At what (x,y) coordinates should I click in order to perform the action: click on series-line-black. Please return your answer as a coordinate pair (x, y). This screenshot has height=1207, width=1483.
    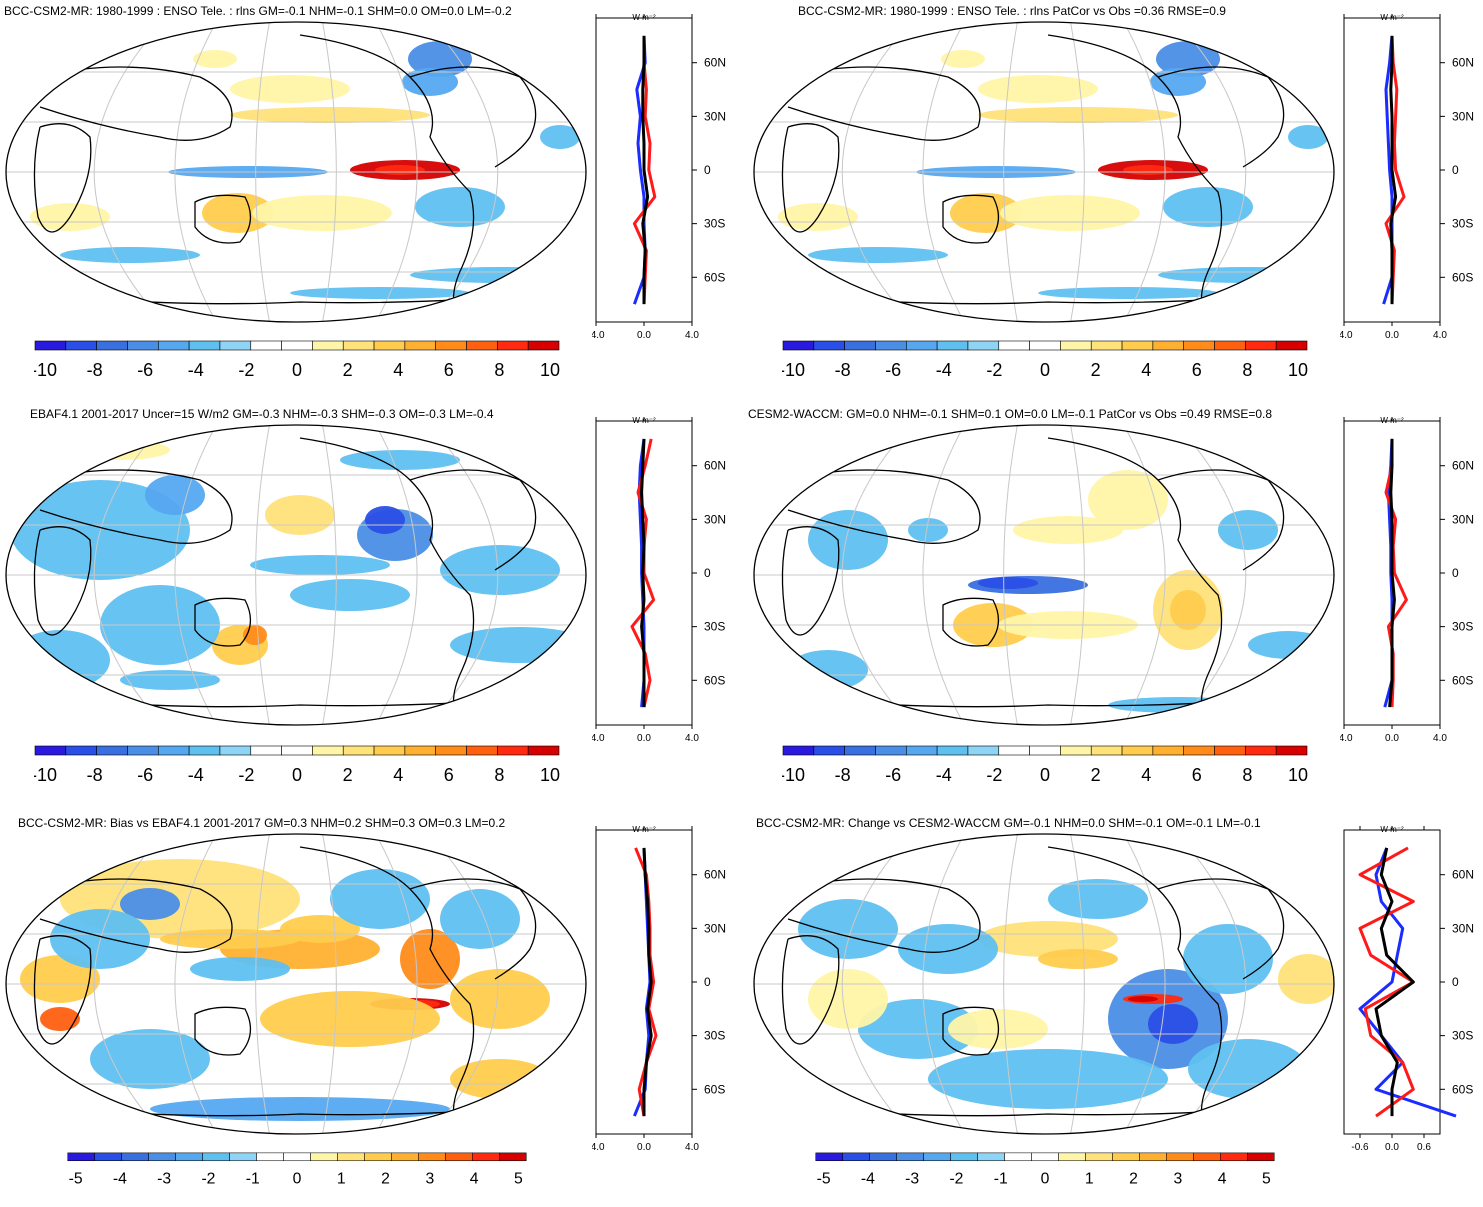
    Looking at the image, I should click on (1393, 170).